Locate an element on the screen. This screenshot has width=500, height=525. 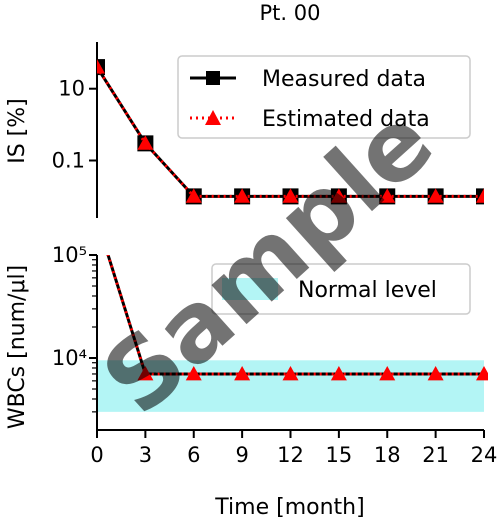
chart-title: Pt. 00 is located at coordinates (290, 13).